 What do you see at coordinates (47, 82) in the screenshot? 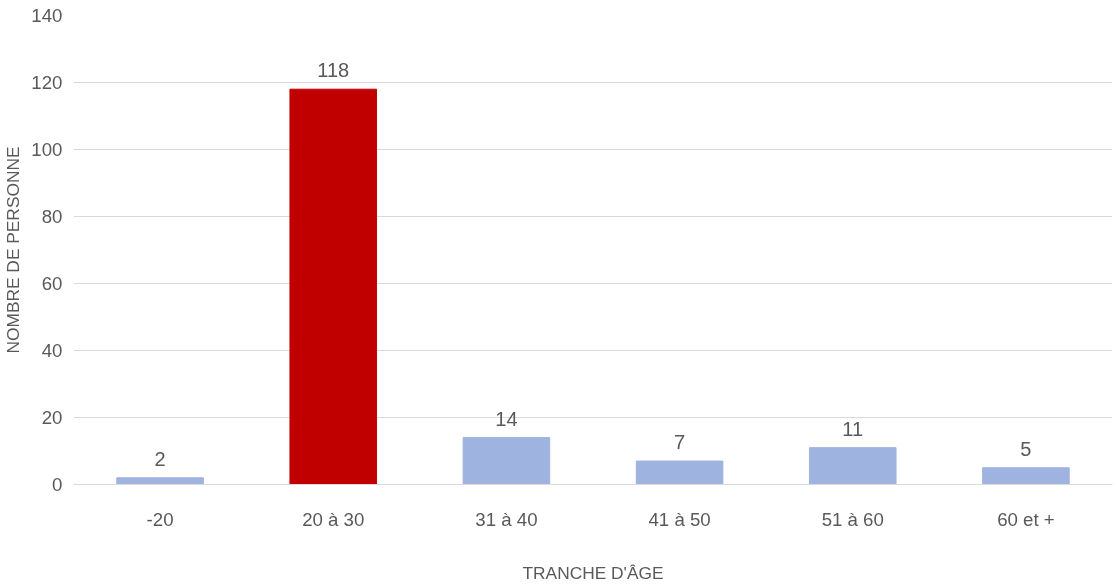
I see `y-tick-label: 120` at bounding box center [47, 82].